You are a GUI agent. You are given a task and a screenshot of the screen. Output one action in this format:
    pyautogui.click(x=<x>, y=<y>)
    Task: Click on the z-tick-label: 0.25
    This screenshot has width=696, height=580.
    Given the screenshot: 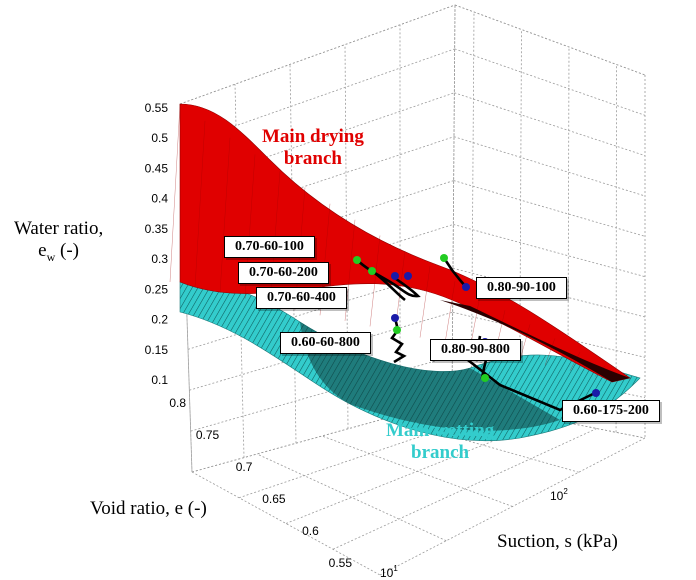 What is the action you would take?
    pyautogui.click(x=157, y=289)
    